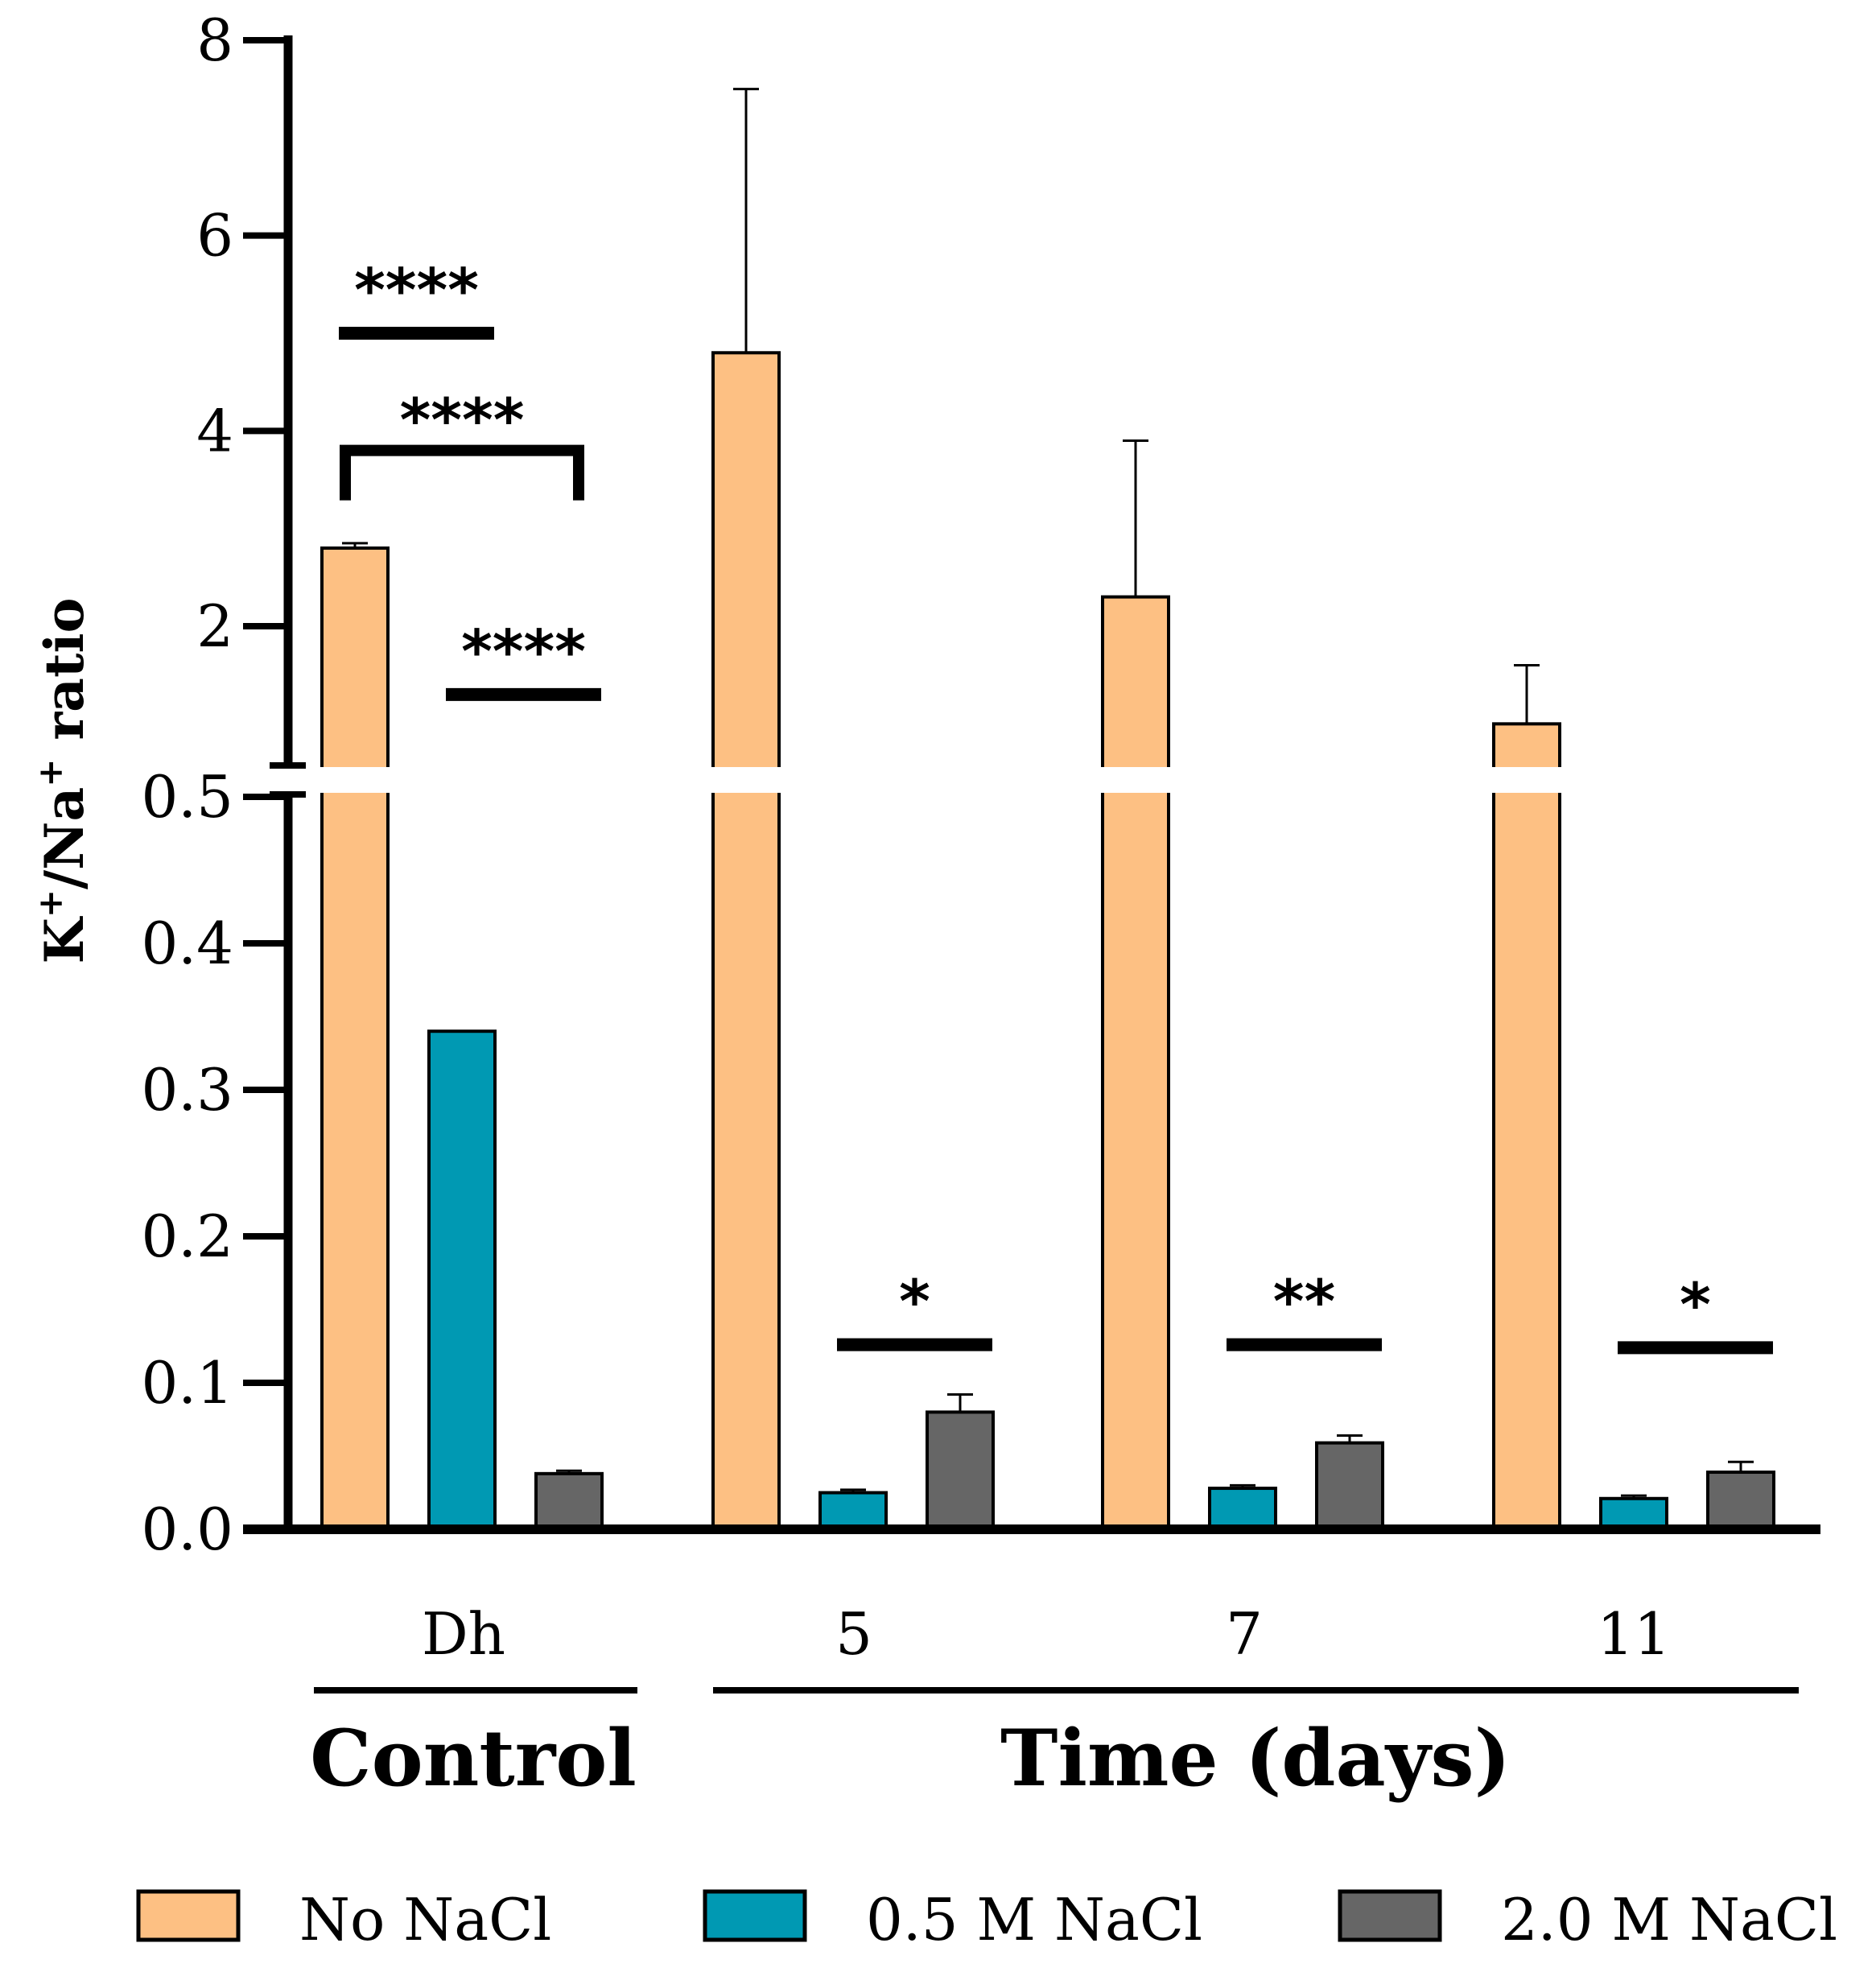 The image size is (1876, 1972). I want to click on y-tick-label: 0.2, so click(187, 1236).